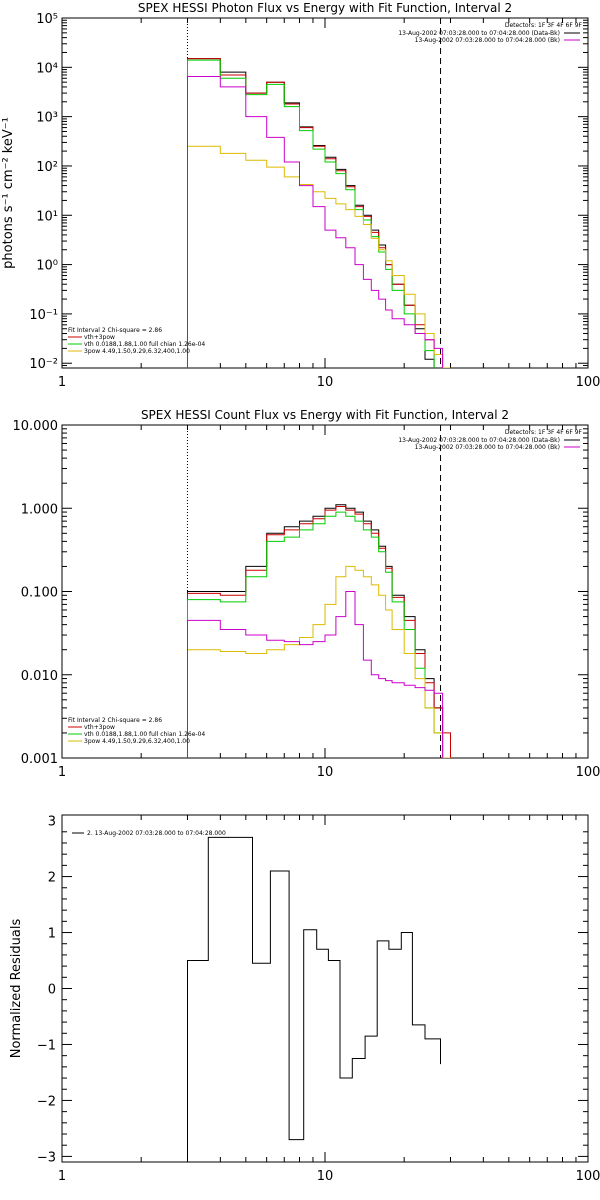 The image size is (600, 1200). What do you see at coordinates (47, 216) in the screenshot?
I see `y-tick-label: 10¹` at bounding box center [47, 216].